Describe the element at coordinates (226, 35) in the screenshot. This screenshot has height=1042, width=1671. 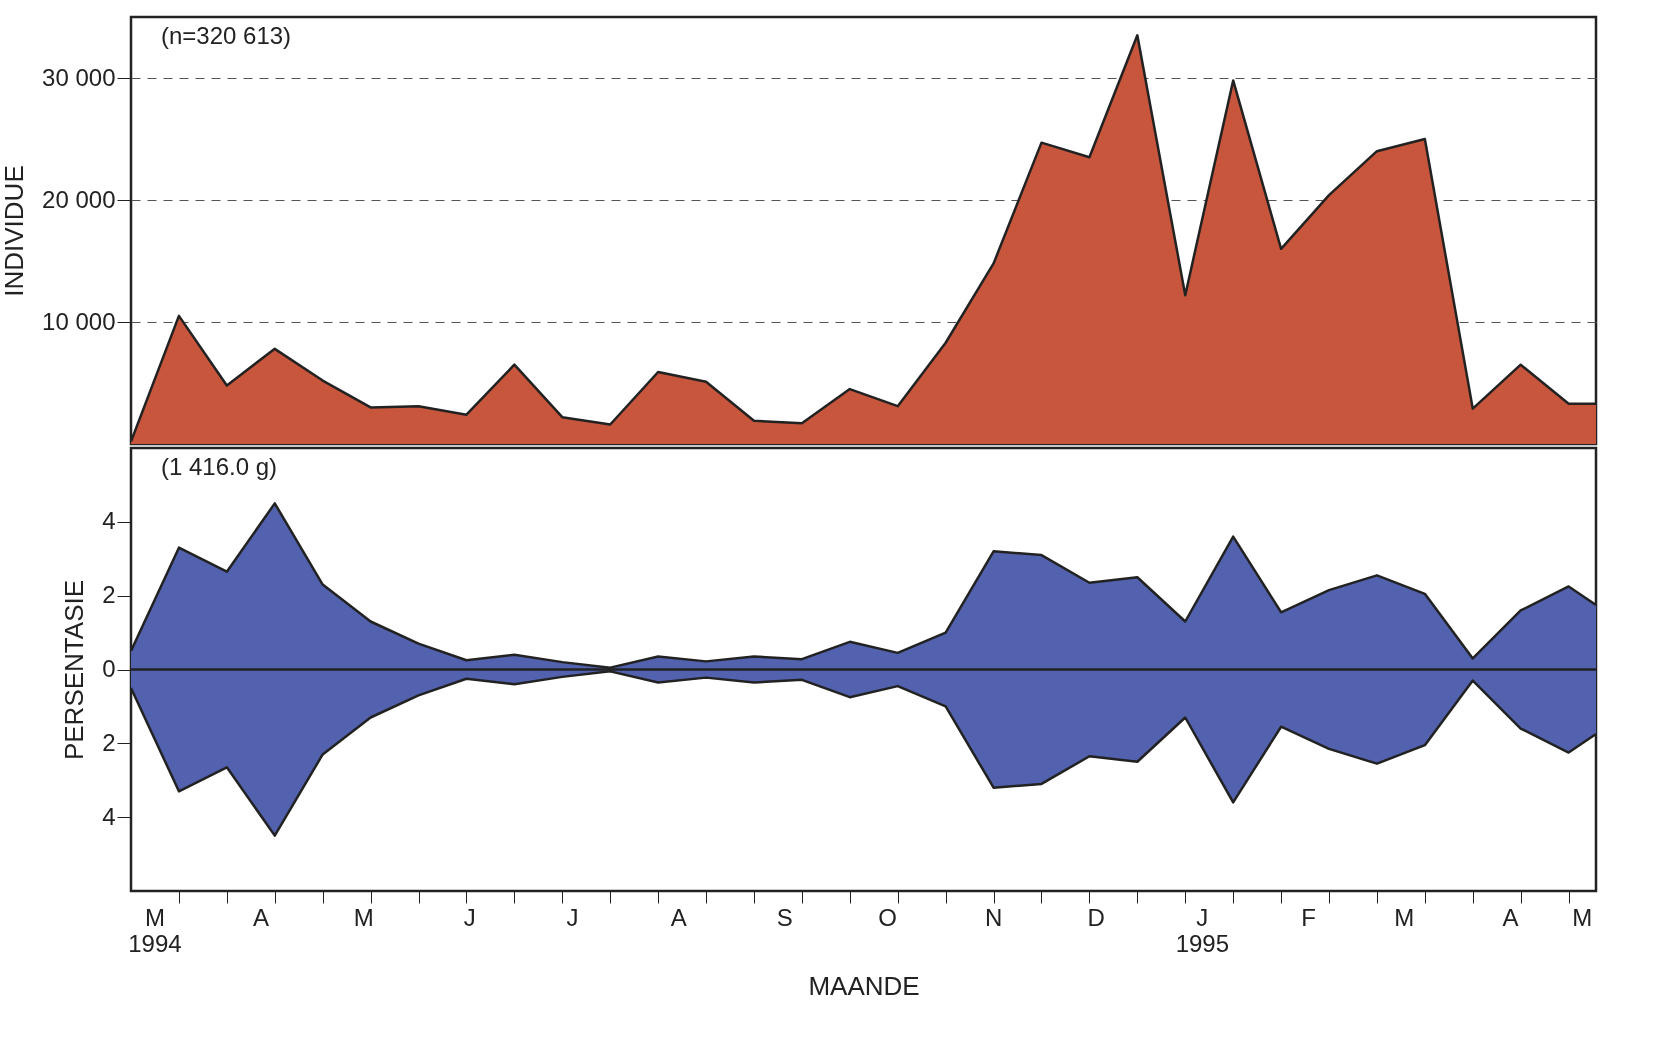
I see `annotation: (n=320 613)` at that location.